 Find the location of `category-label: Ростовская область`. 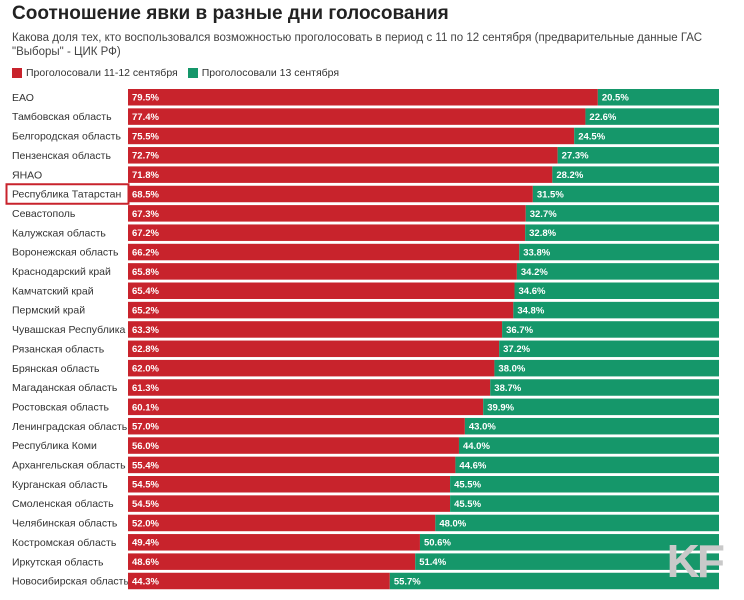

category-label: Ростовская область is located at coordinates (61, 407).